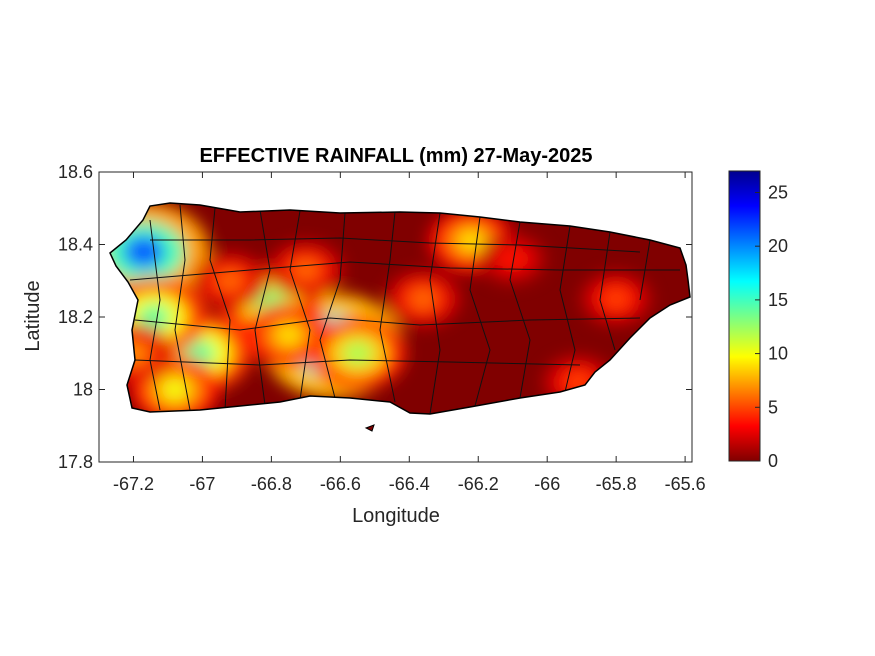 The width and height of the screenshot is (875, 656). Describe the element at coordinates (369, 428) in the screenshot. I see `small-islet` at that location.